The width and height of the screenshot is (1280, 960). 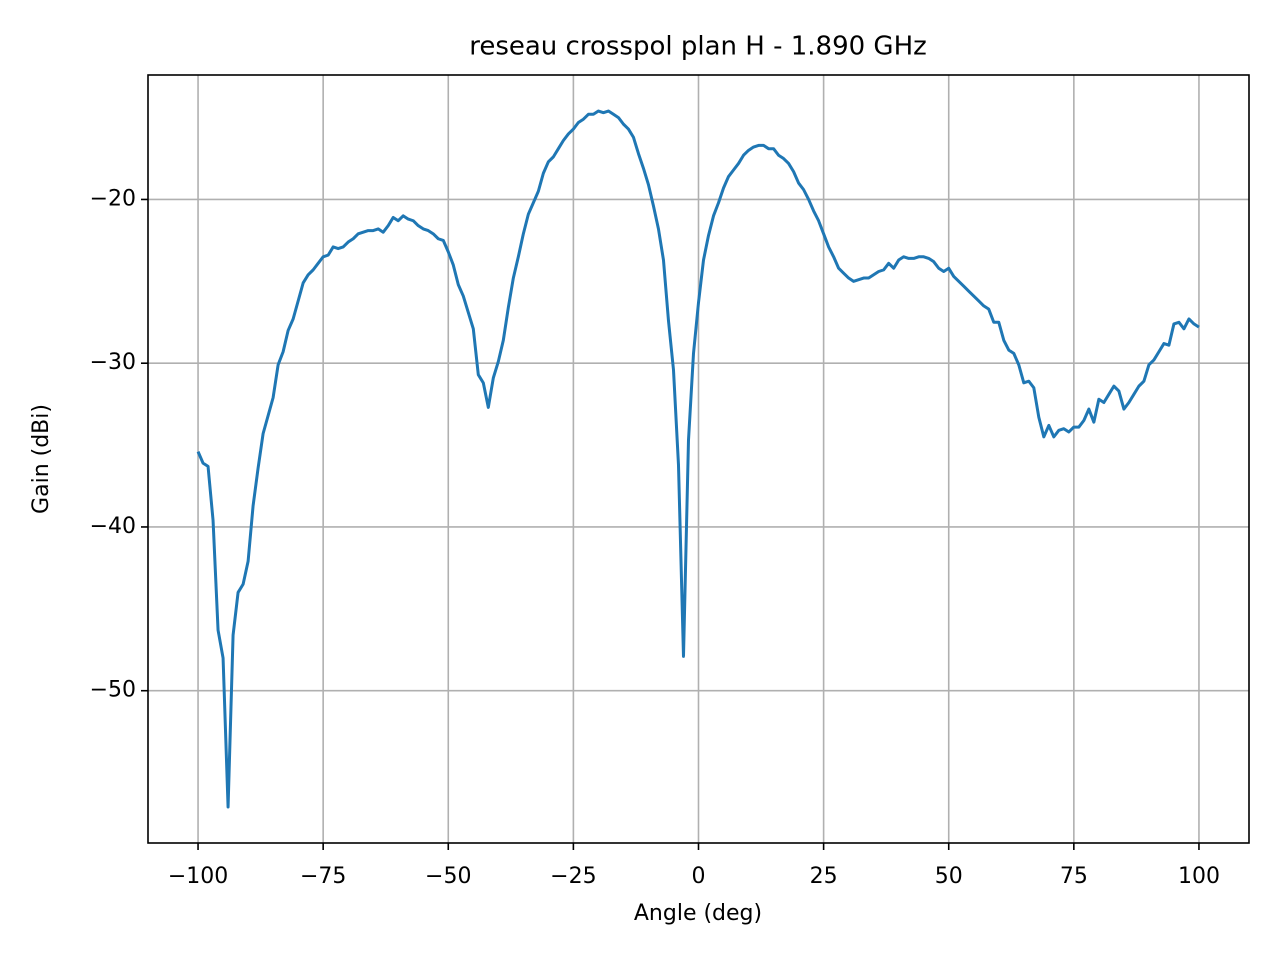 What do you see at coordinates (113, 362) in the screenshot?
I see `y-tick-label: −30` at bounding box center [113, 362].